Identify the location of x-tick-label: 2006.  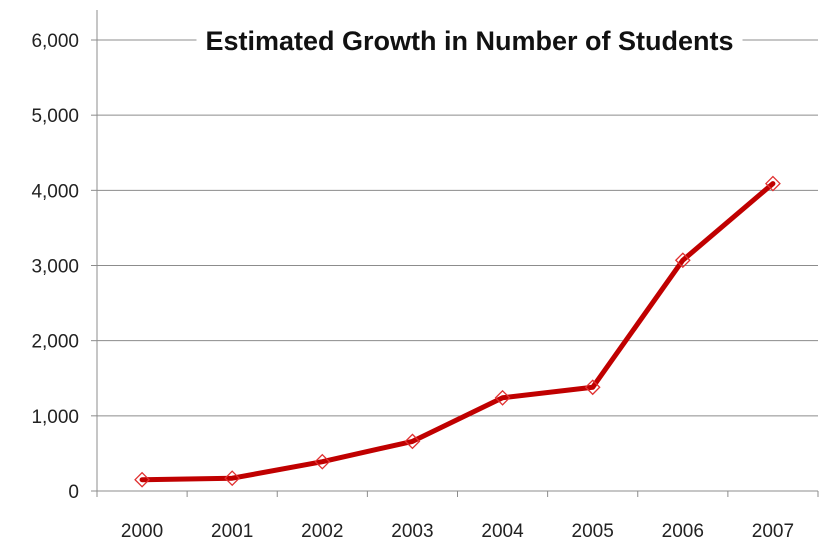
(683, 531).